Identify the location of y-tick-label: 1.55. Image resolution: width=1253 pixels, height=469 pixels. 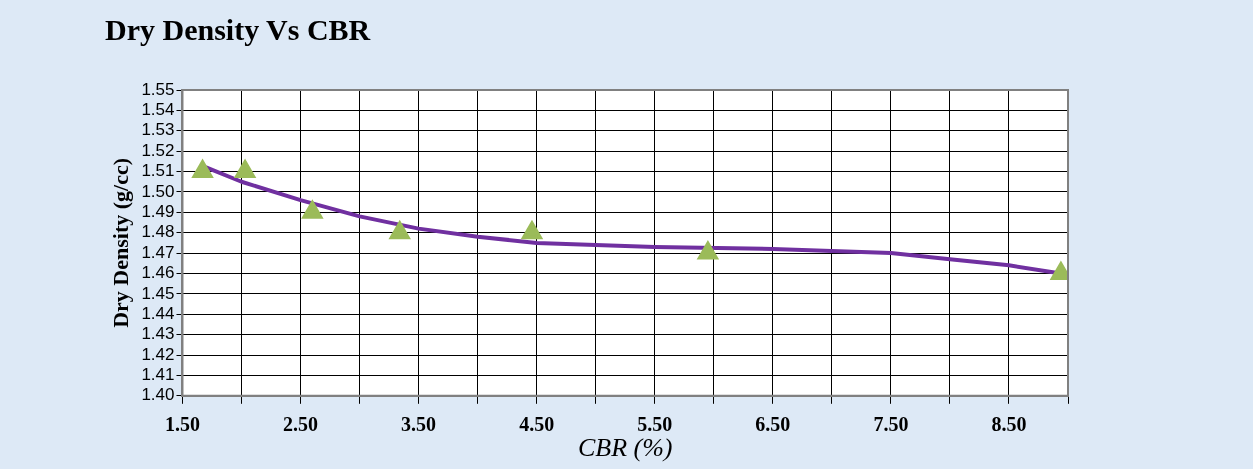
(158, 89).